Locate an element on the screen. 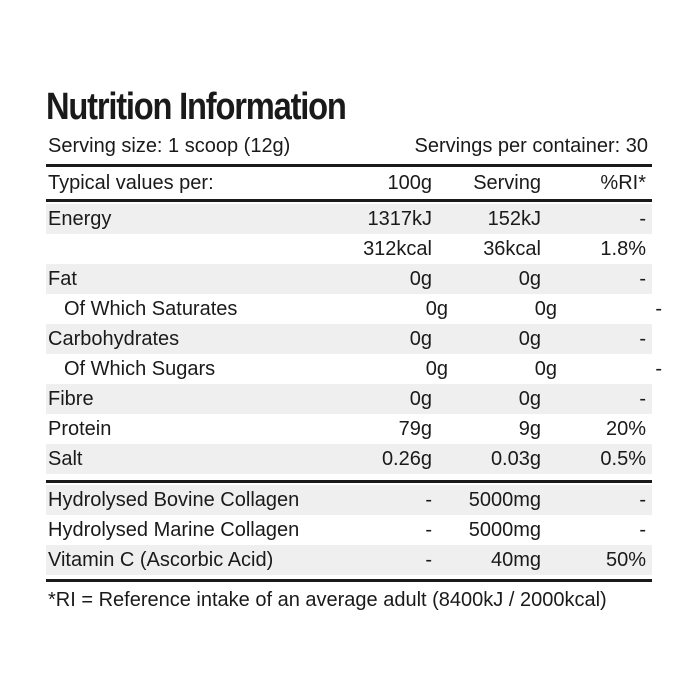  table-row: Protein 79g 9g 20% is located at coordinates (349, 429).